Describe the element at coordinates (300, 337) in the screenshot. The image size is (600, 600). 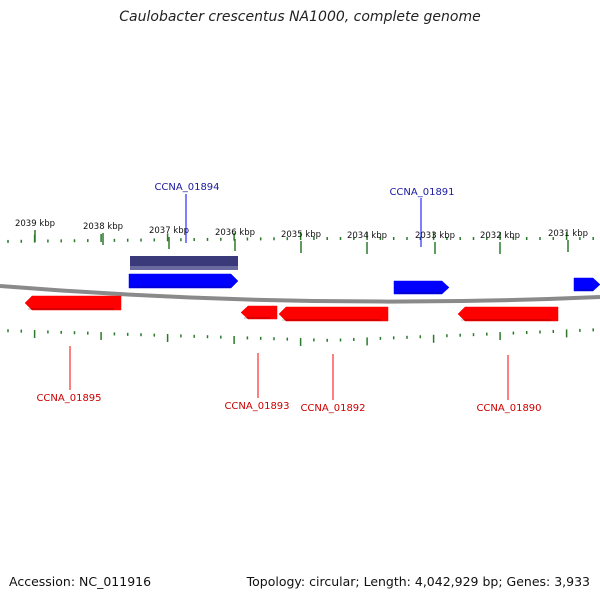
I see `inner-tick-track` at that location.